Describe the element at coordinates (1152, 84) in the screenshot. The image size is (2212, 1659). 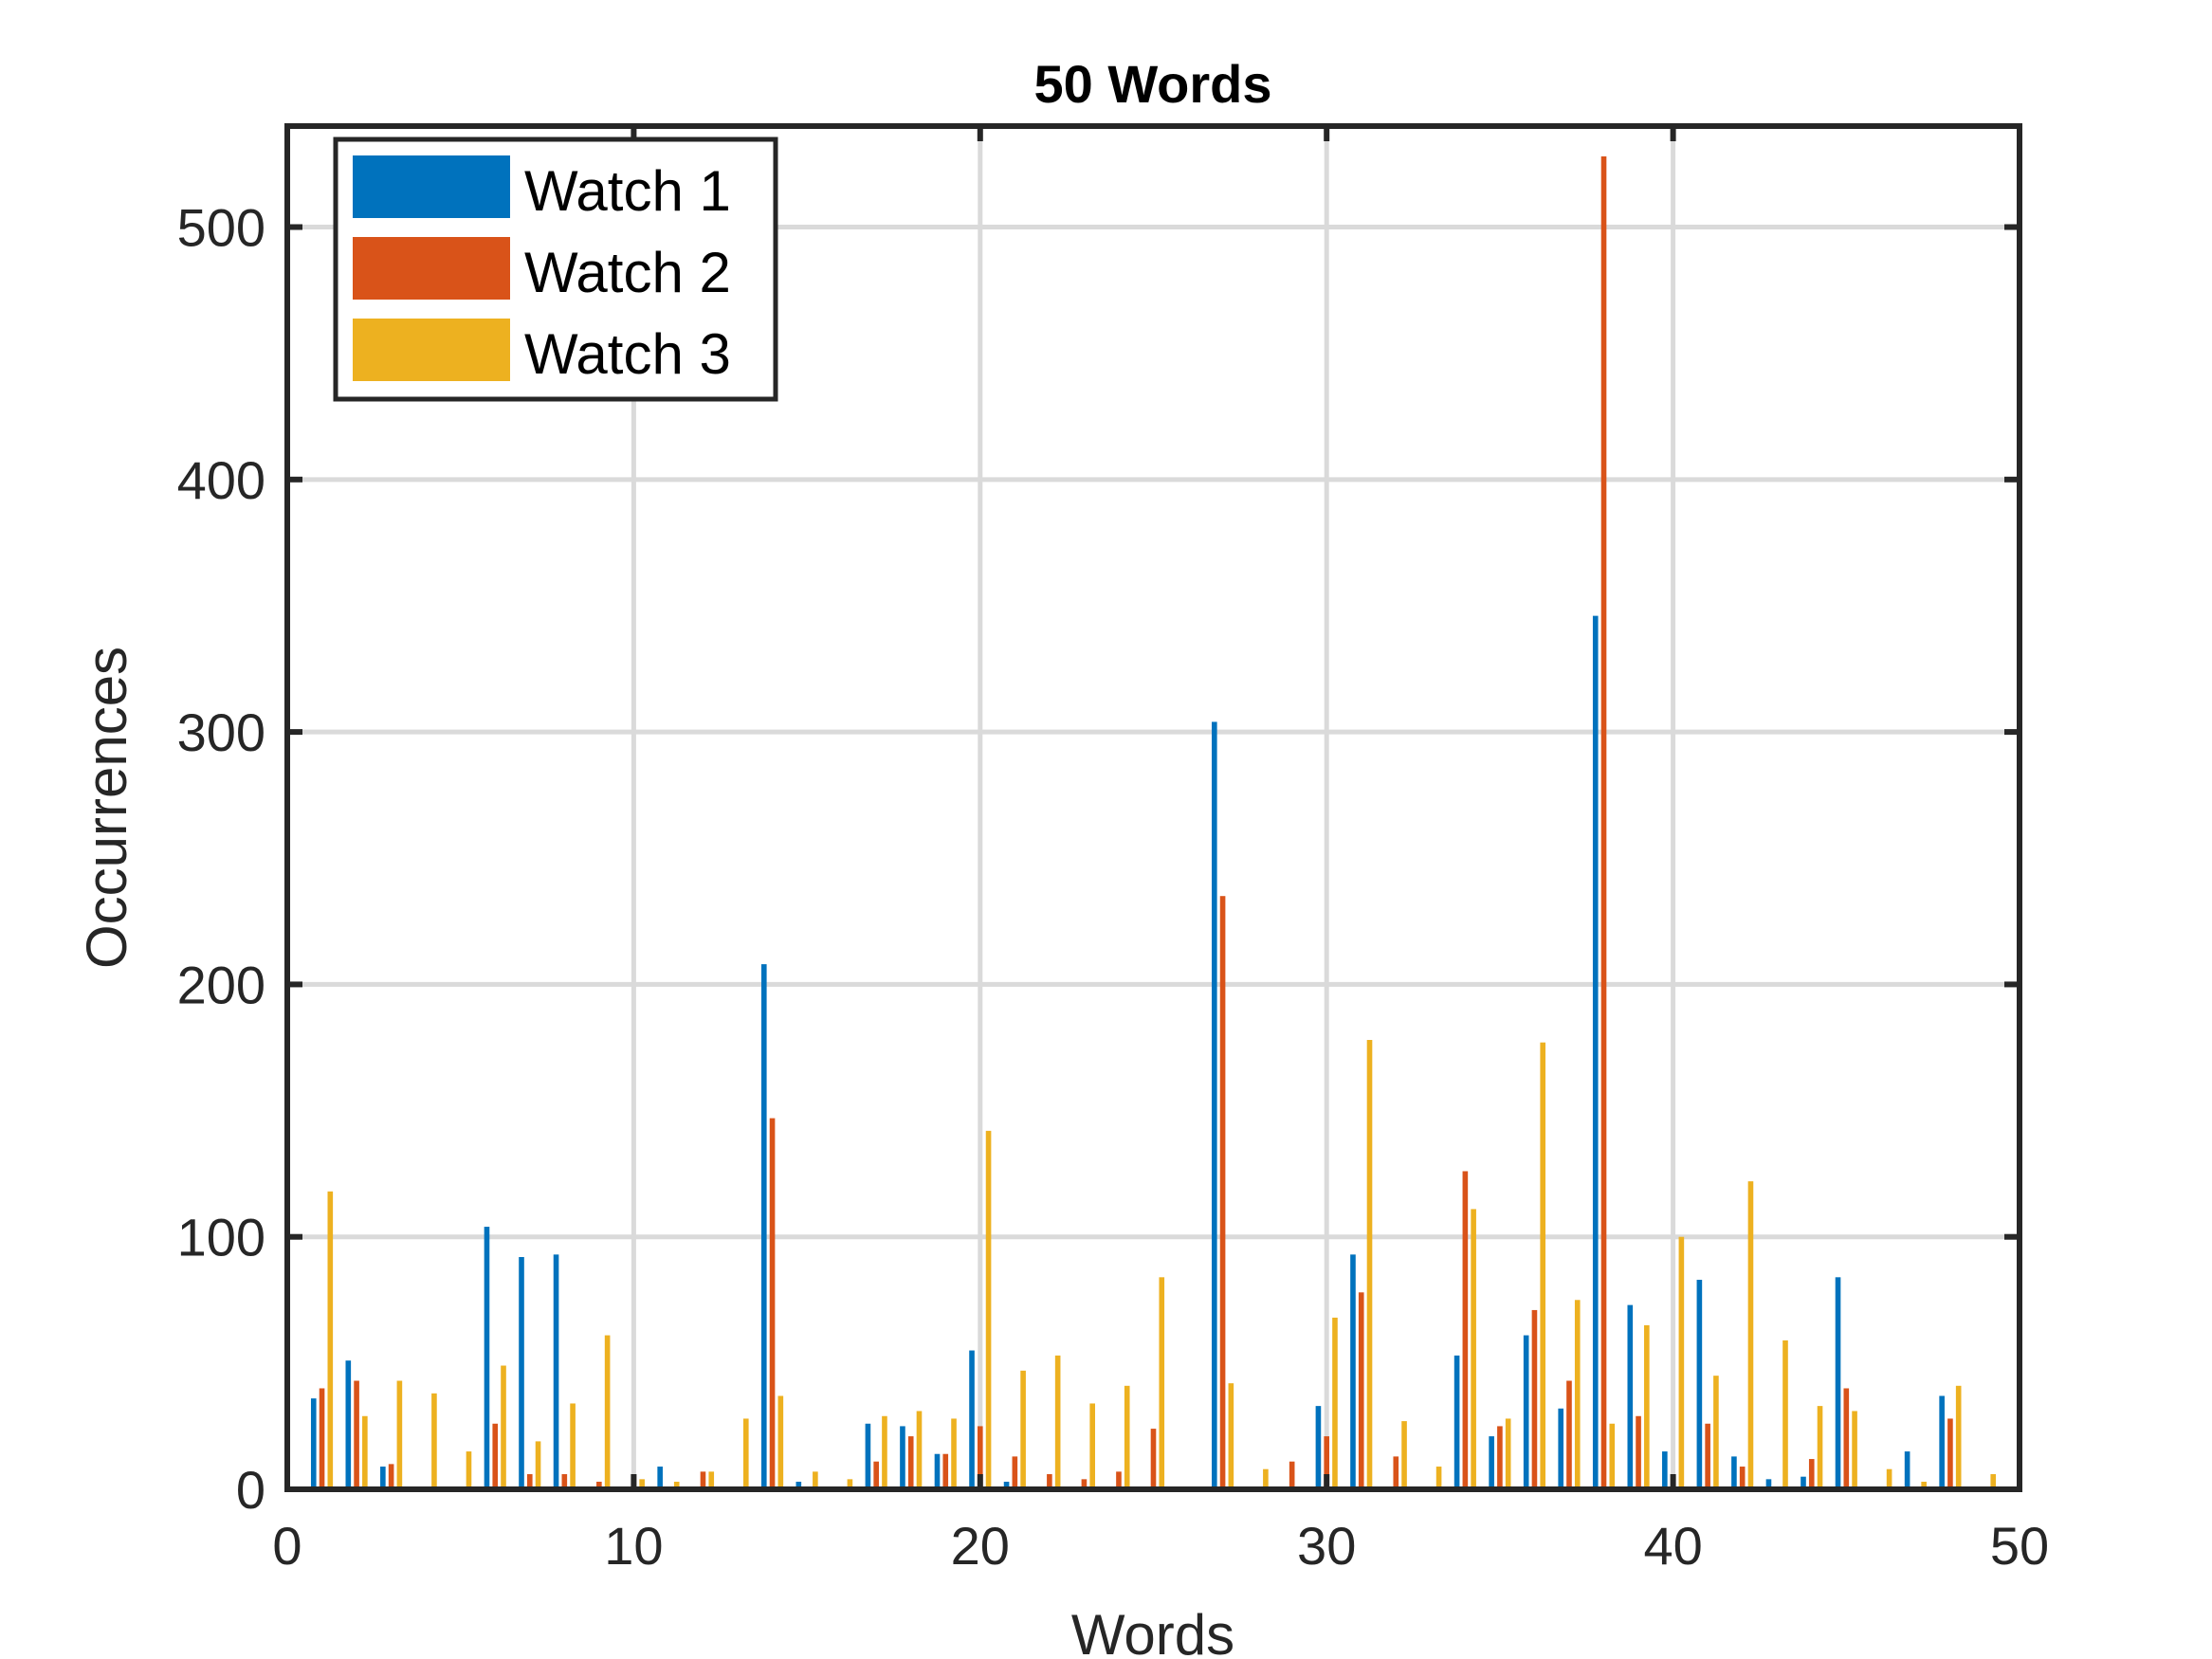
I see `chart-title: 50 Words` at that location.